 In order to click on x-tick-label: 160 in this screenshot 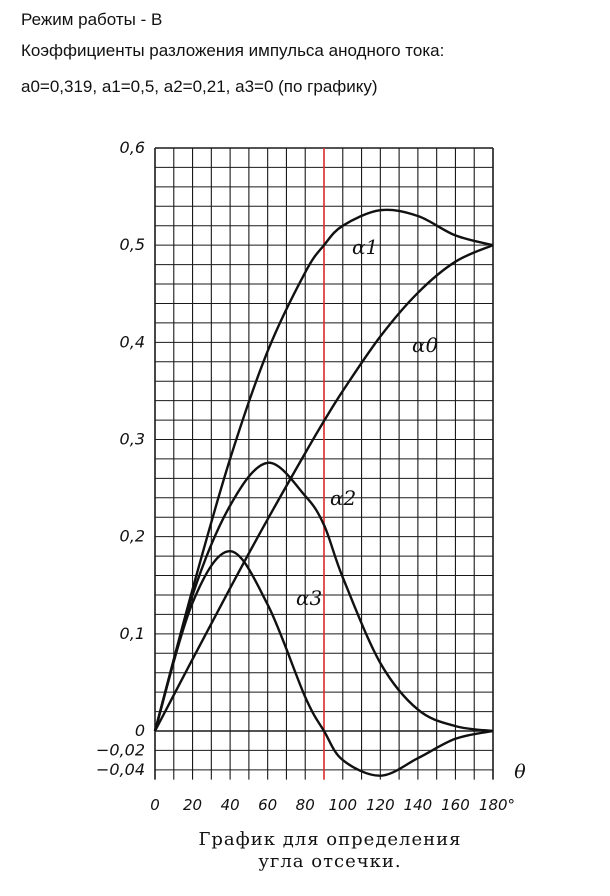, I will do `click(455, 805)`.